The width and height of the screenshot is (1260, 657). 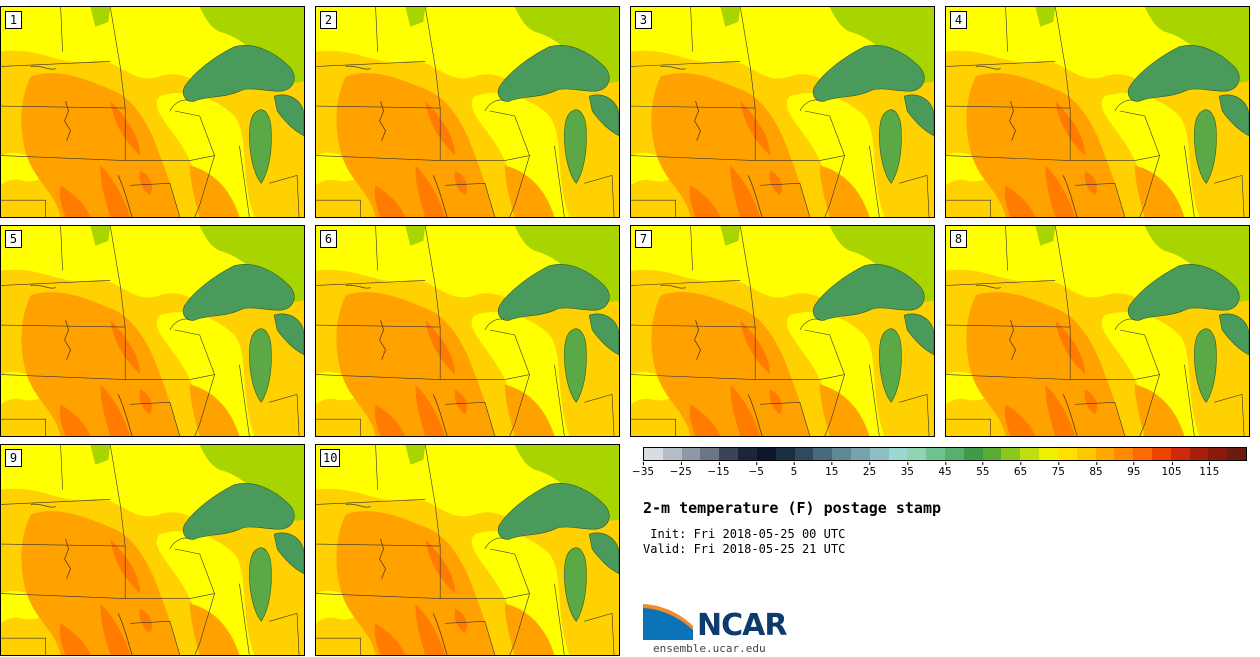 What do you see at coordinates (831, 470) in the screenshot?
I see `colorbar-tick-5: 15` at bounding box center [831, 470].